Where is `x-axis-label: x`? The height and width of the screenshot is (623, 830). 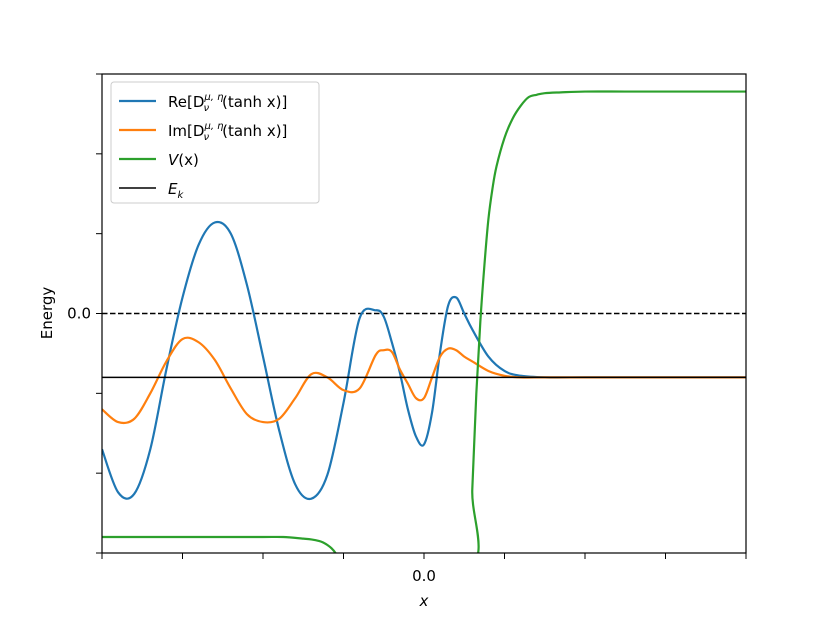
x-axis-label: x is located at coordinates (424, 601).